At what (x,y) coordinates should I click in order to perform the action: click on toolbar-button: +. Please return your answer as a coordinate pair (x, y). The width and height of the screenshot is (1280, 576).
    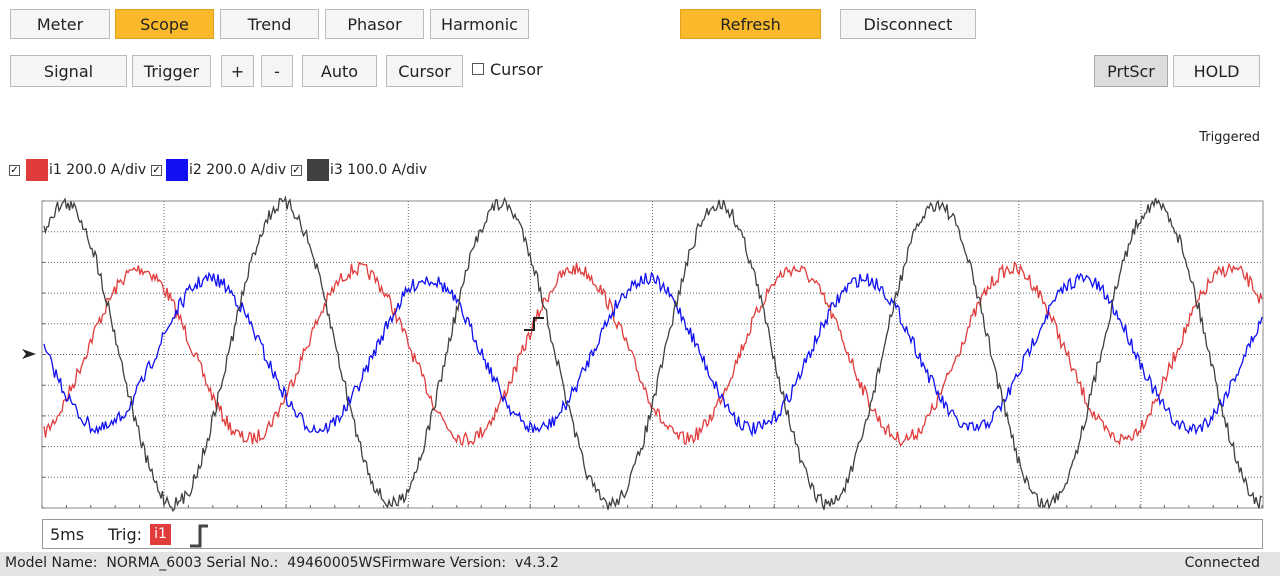
    Looking at the image, I should click on (237, 71).